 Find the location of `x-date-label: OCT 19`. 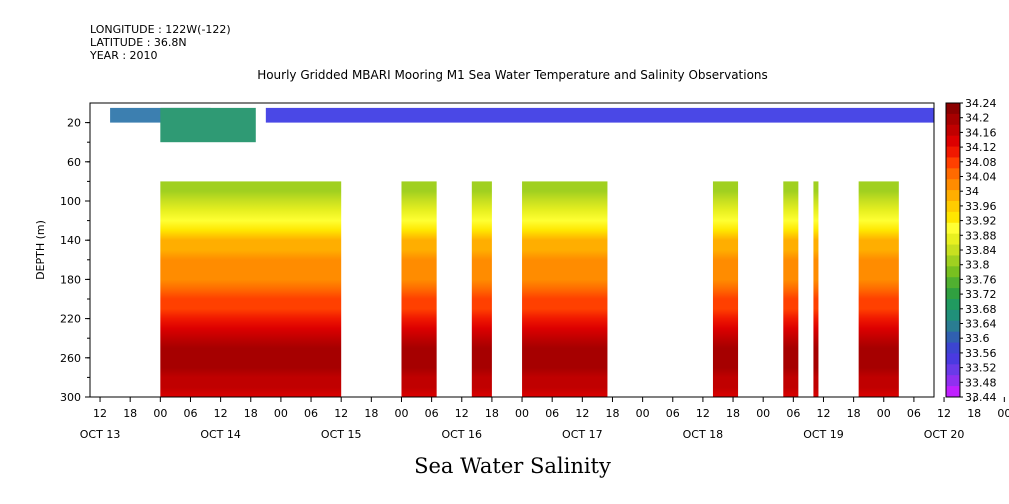

x-date-label: OCT 19 is located at coordinates (823, 434).